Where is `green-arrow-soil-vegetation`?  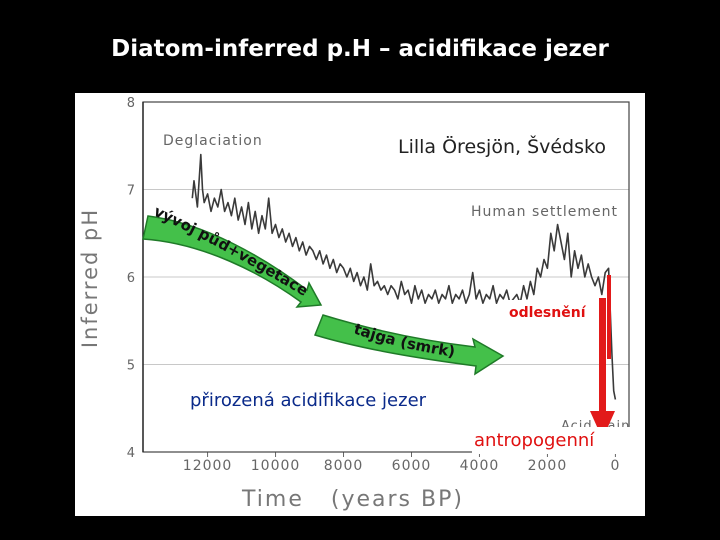
green-arrow-soil-vegetation is located at coordinates (232, 261).